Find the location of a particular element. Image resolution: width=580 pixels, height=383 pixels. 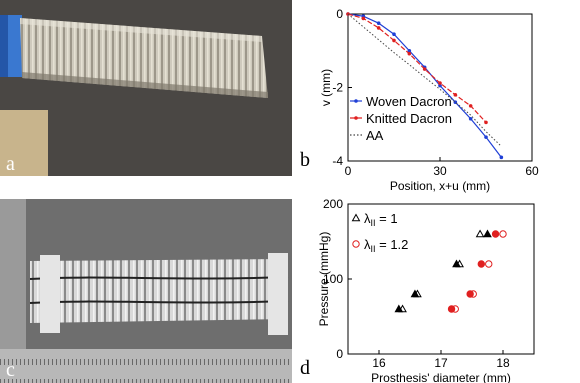

legend-label-aa: AA is located at coordinates (375, 135).